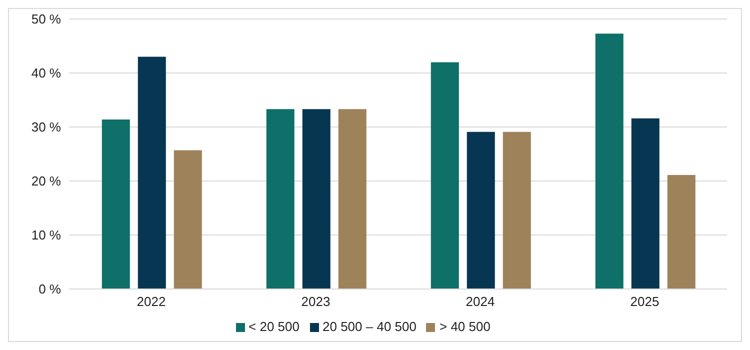  I want to click on x-tick-label: 2022, so click(151, 302).